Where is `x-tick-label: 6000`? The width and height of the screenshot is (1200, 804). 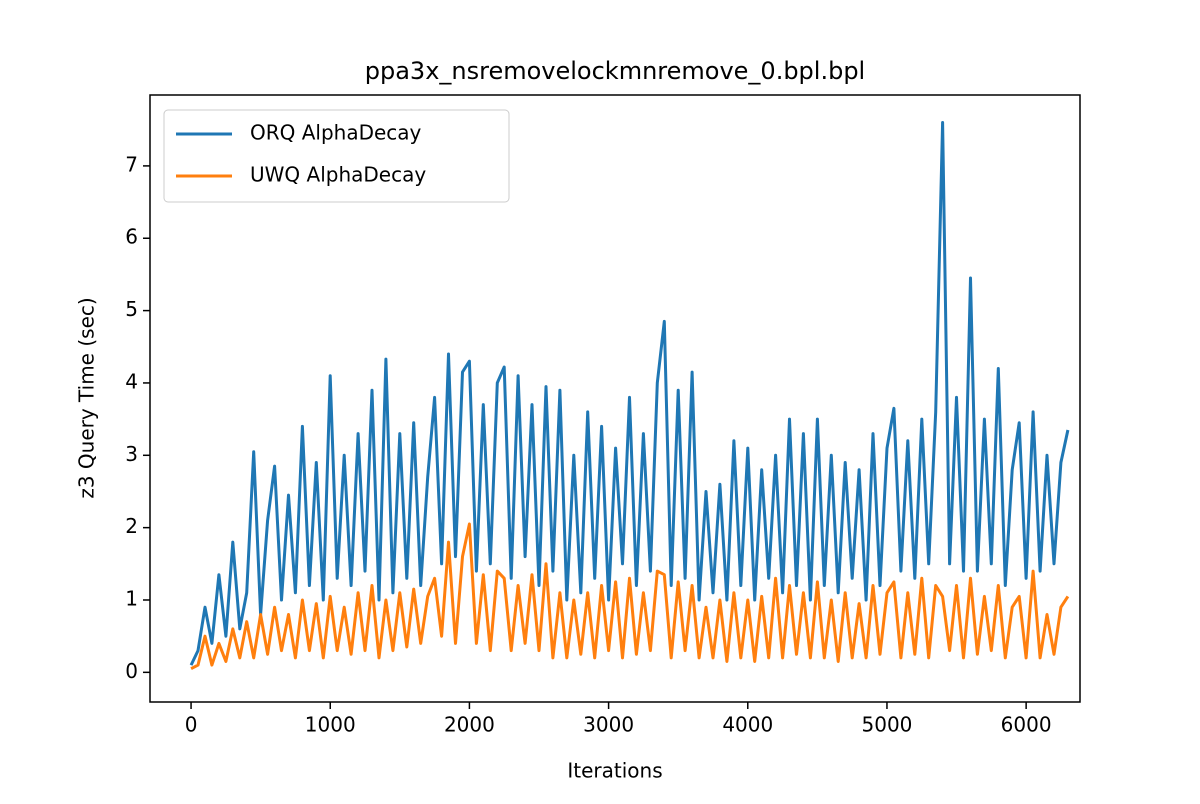 x-tick-label: 6000 is located at coordinates (1026, 725).